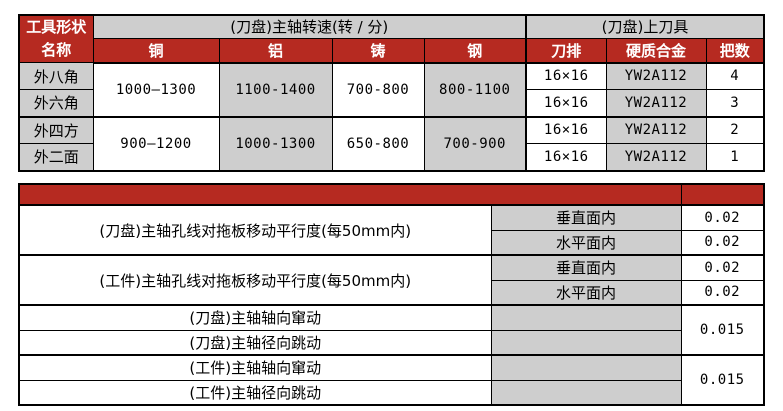 This screenshot has width=783, height=411. Describe the element at coordinates (378, 143) in the screenshot. I see `speed-cast-group2: 650-800` at that location.